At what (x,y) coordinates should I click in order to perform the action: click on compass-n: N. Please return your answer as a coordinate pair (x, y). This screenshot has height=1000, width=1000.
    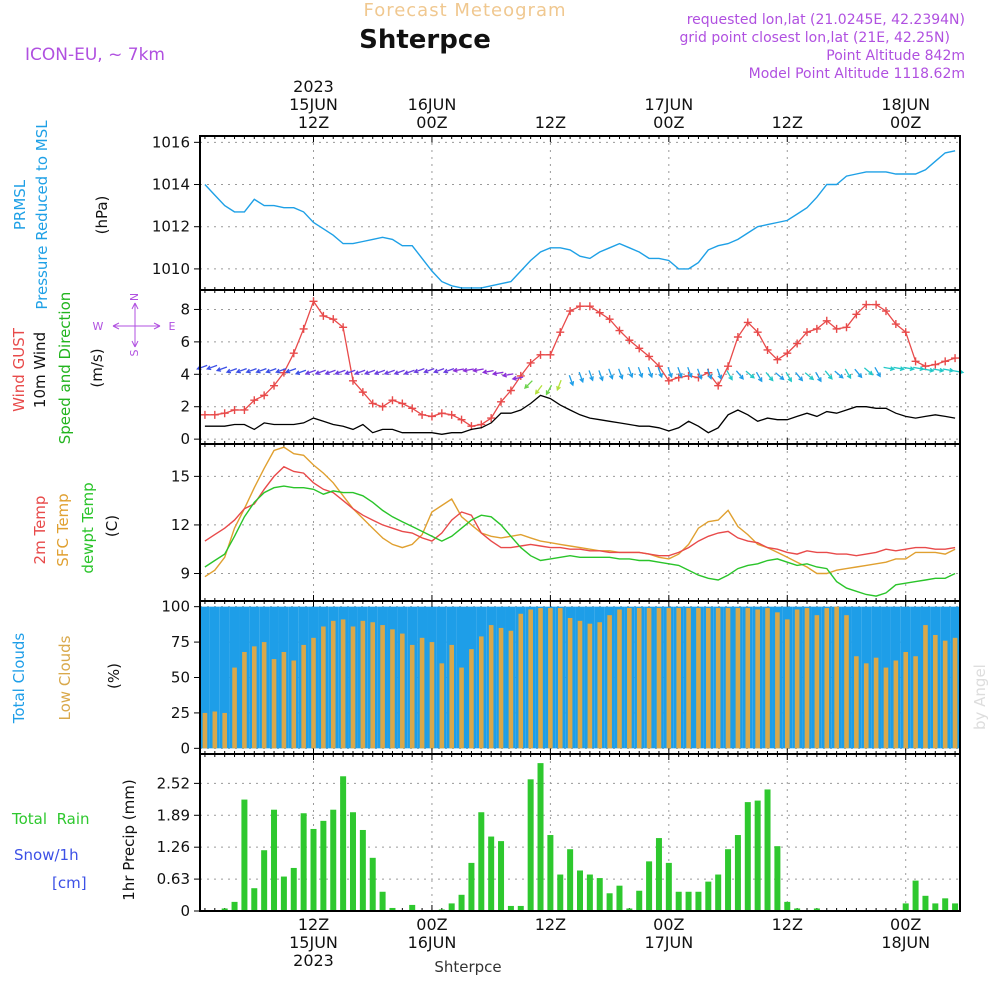
    Looking at the image, I should click on (134, 297).